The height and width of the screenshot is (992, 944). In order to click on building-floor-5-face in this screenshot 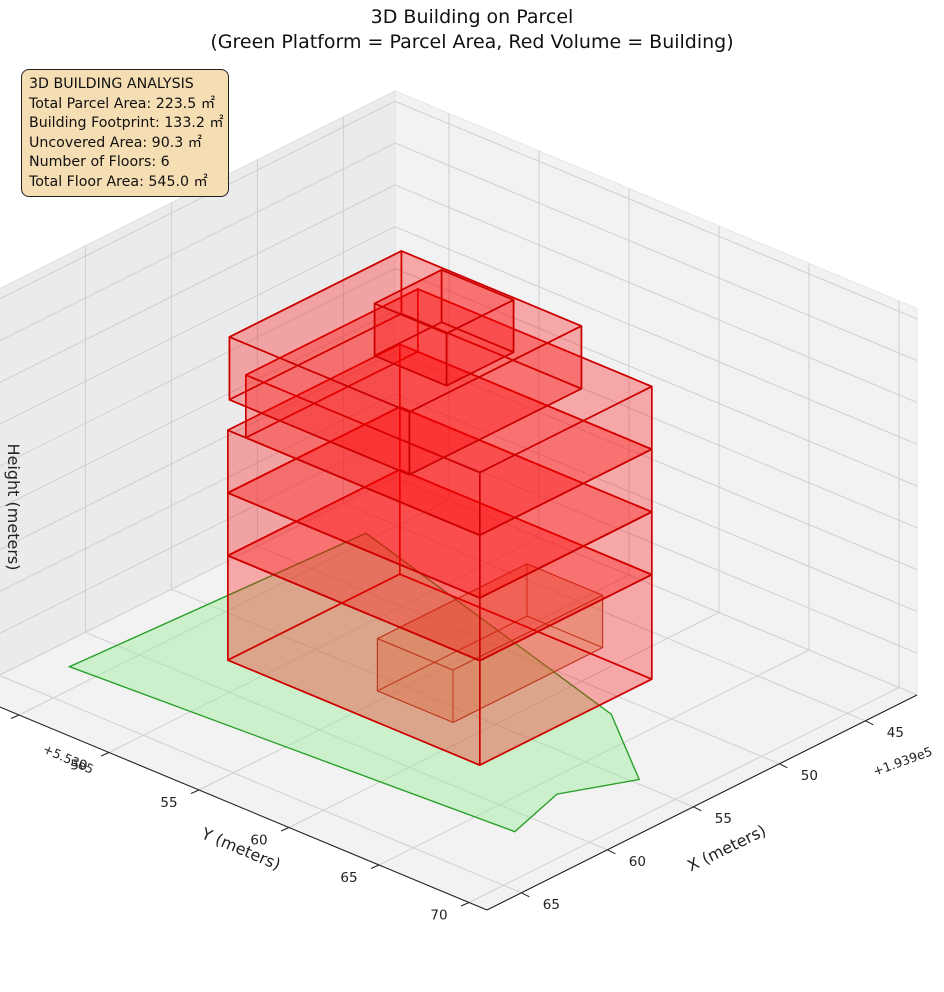, I will do `click(449, 381)`.